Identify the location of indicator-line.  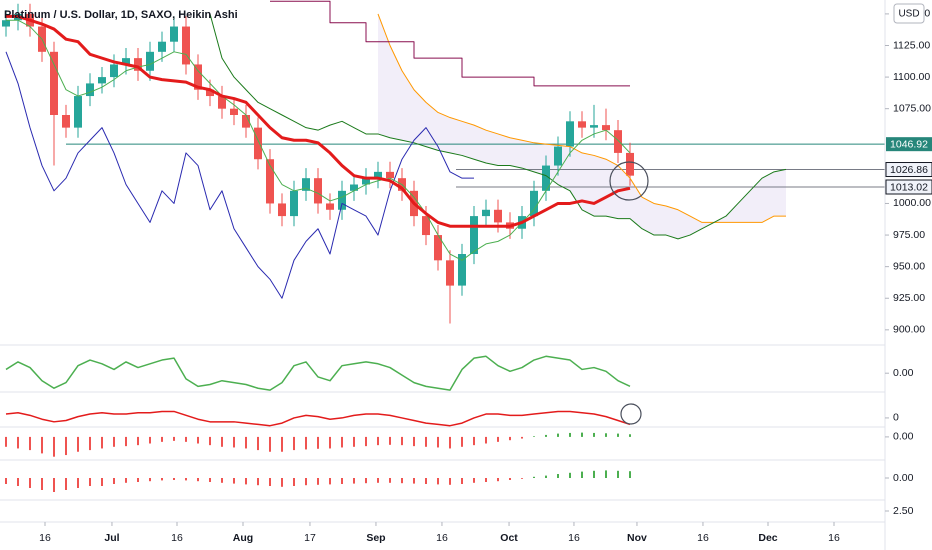
(318, 418).